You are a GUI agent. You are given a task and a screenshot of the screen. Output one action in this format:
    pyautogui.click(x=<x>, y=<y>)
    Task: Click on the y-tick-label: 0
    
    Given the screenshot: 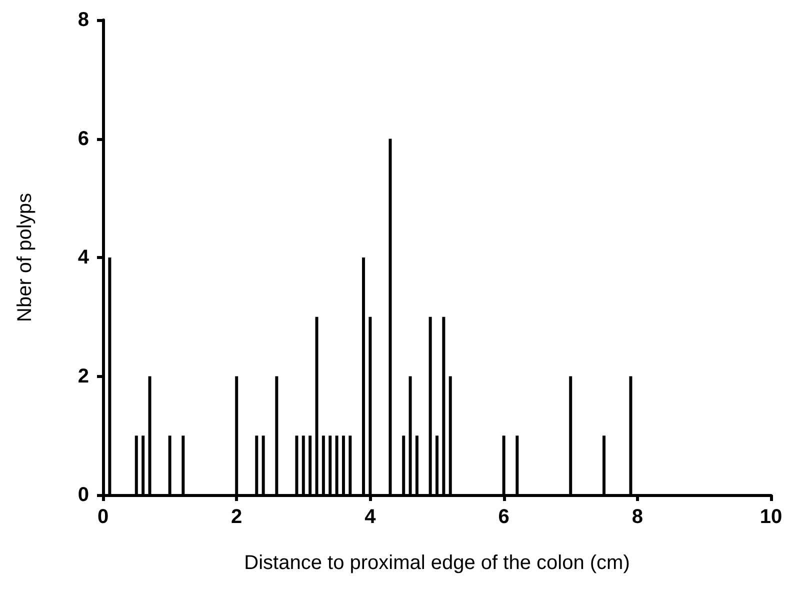 What is the action you would take?
    pyautogui.click(x=83, y=495)
    